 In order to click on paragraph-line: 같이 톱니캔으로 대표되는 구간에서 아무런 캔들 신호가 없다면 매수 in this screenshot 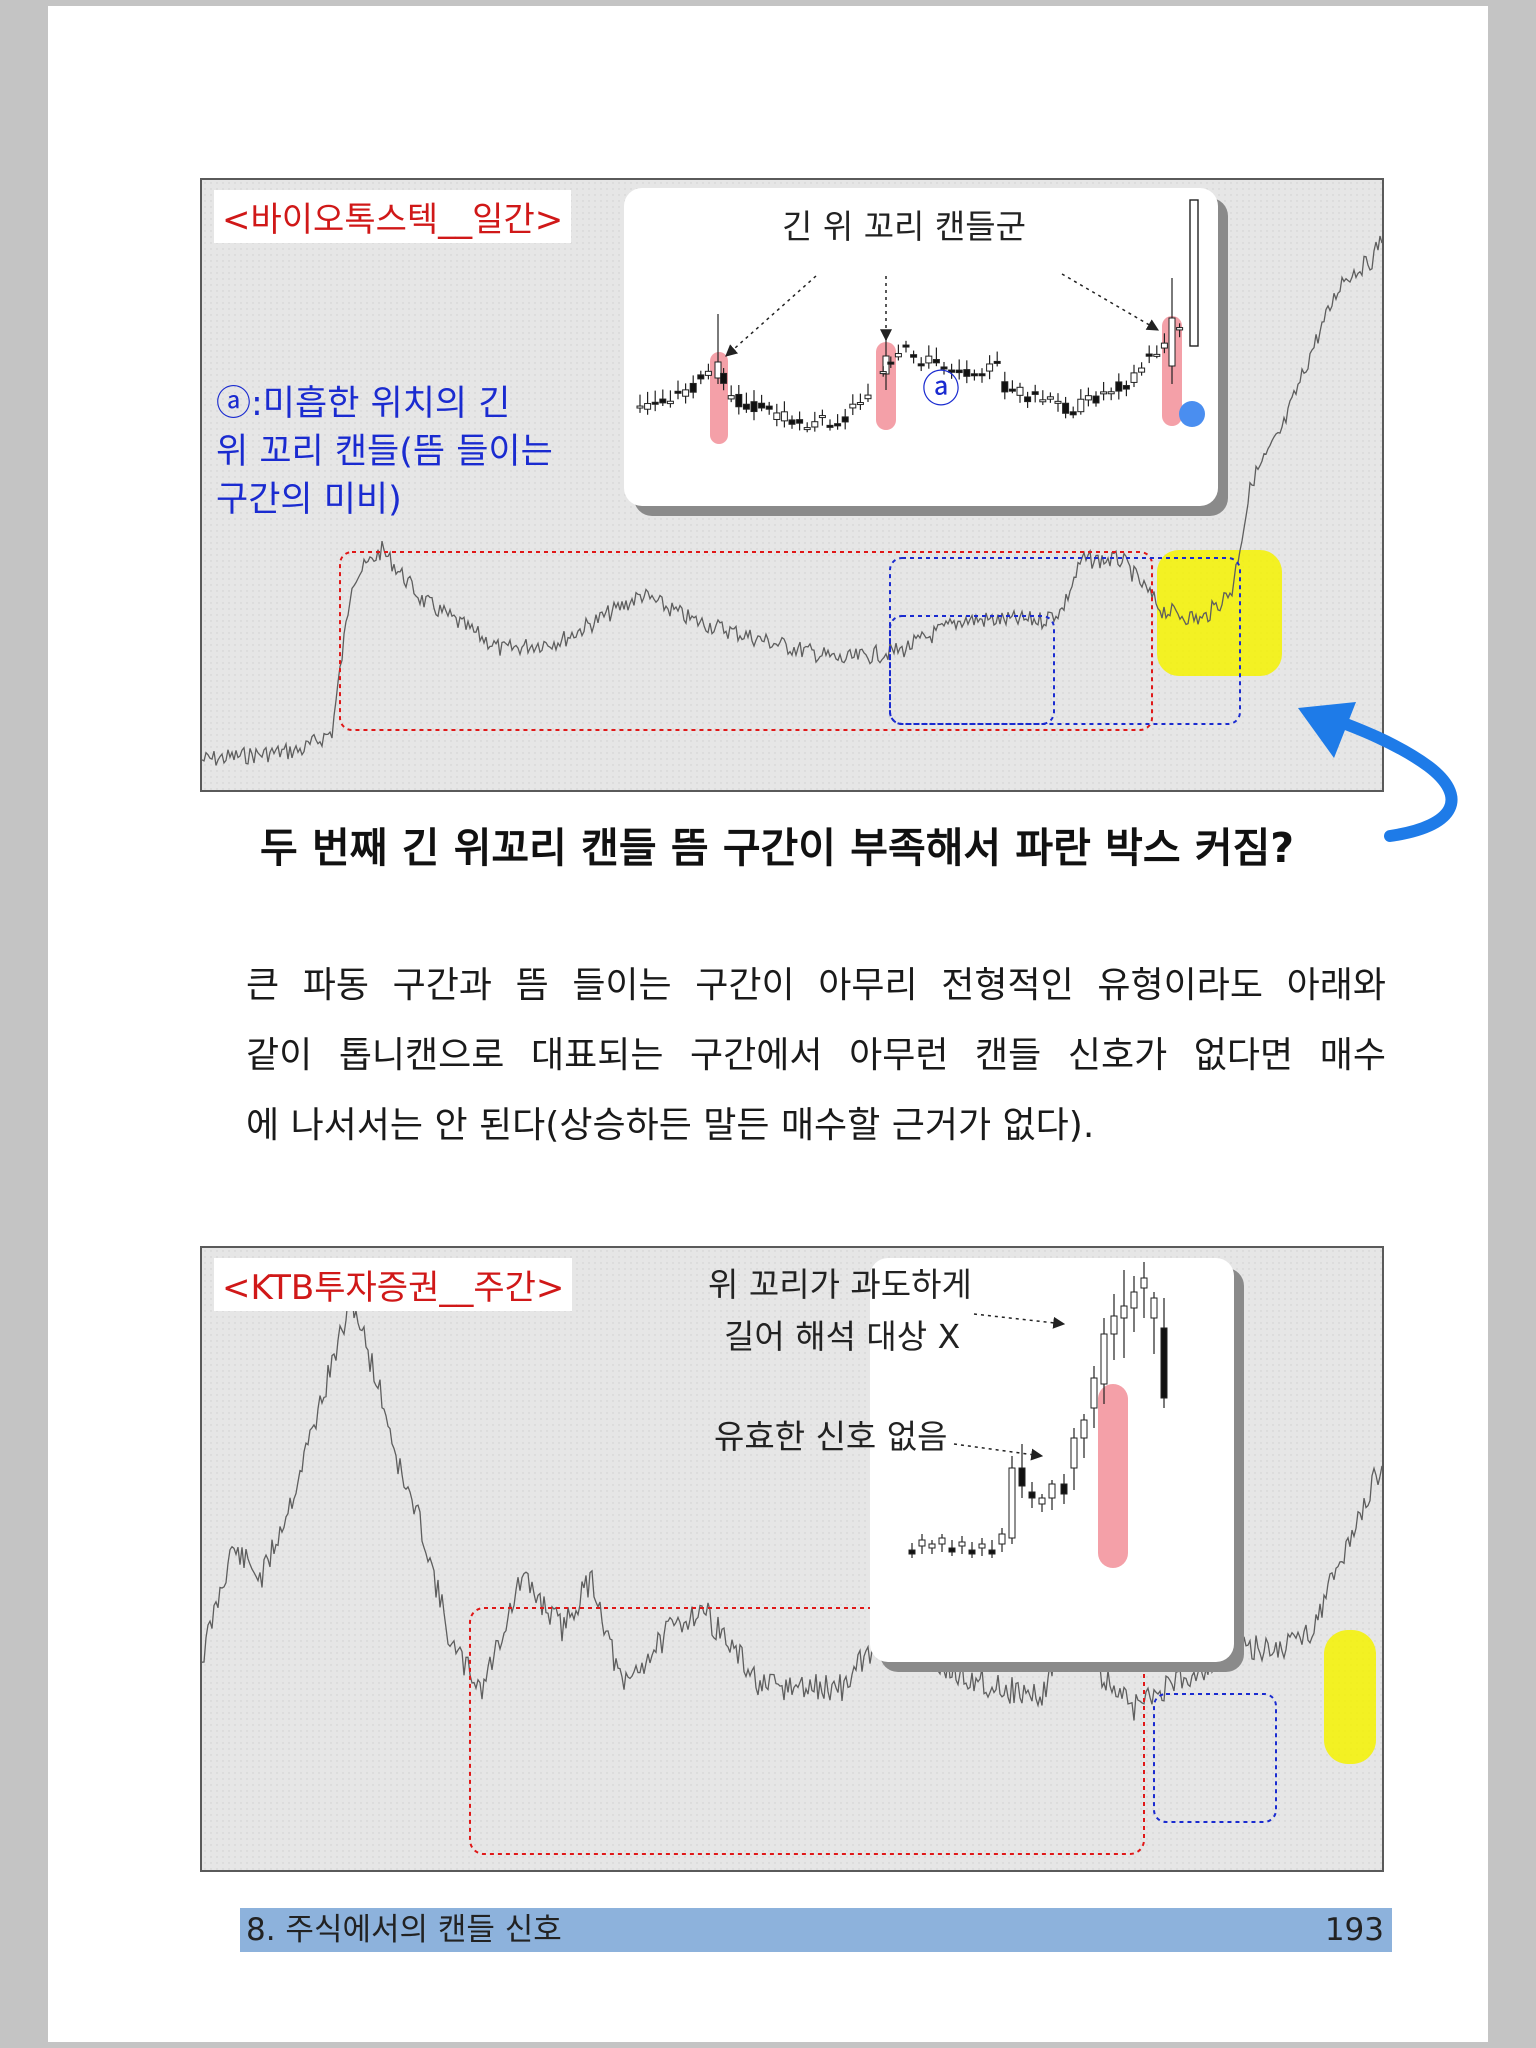, I will do `click(816, 1061)`.